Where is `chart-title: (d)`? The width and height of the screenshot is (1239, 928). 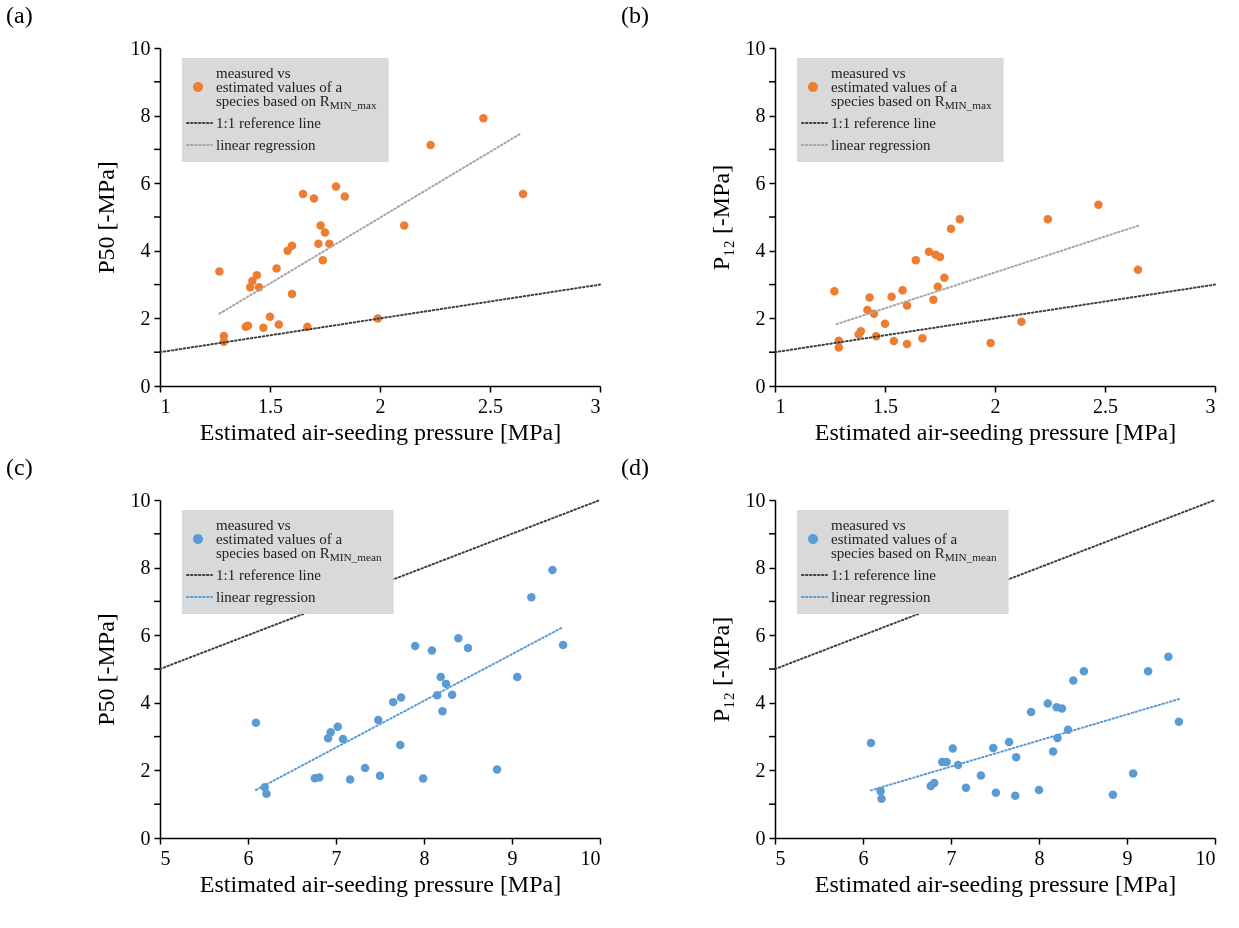 chart-title: (d) is located at coordinates (635, 467).